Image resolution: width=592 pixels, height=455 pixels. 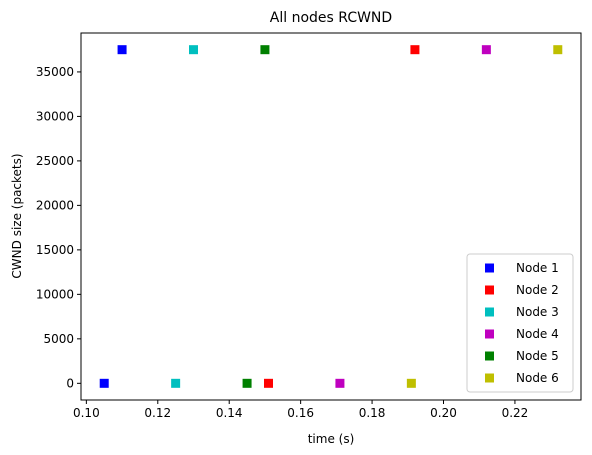 I want to click on y-tick-label: 15000, so click(x=55, y=250).